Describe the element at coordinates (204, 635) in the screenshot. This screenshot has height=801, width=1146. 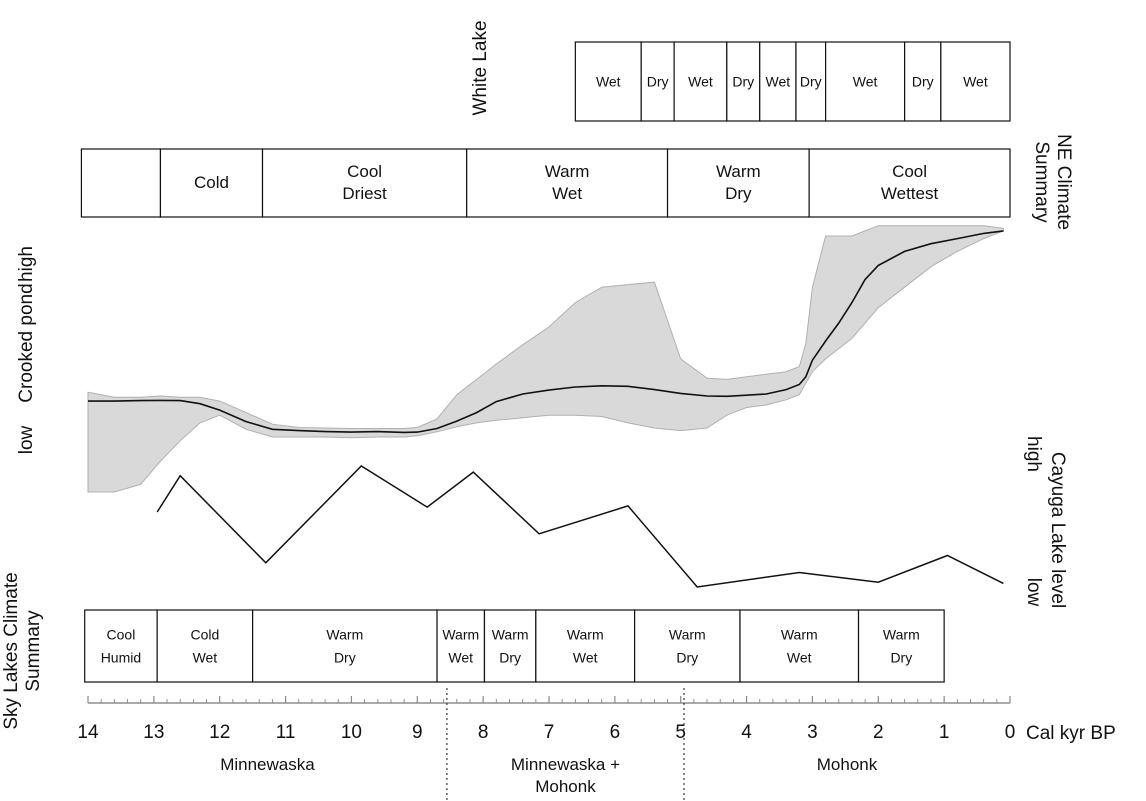
I see `sky-lakes-segment-label: Cold` at that location.